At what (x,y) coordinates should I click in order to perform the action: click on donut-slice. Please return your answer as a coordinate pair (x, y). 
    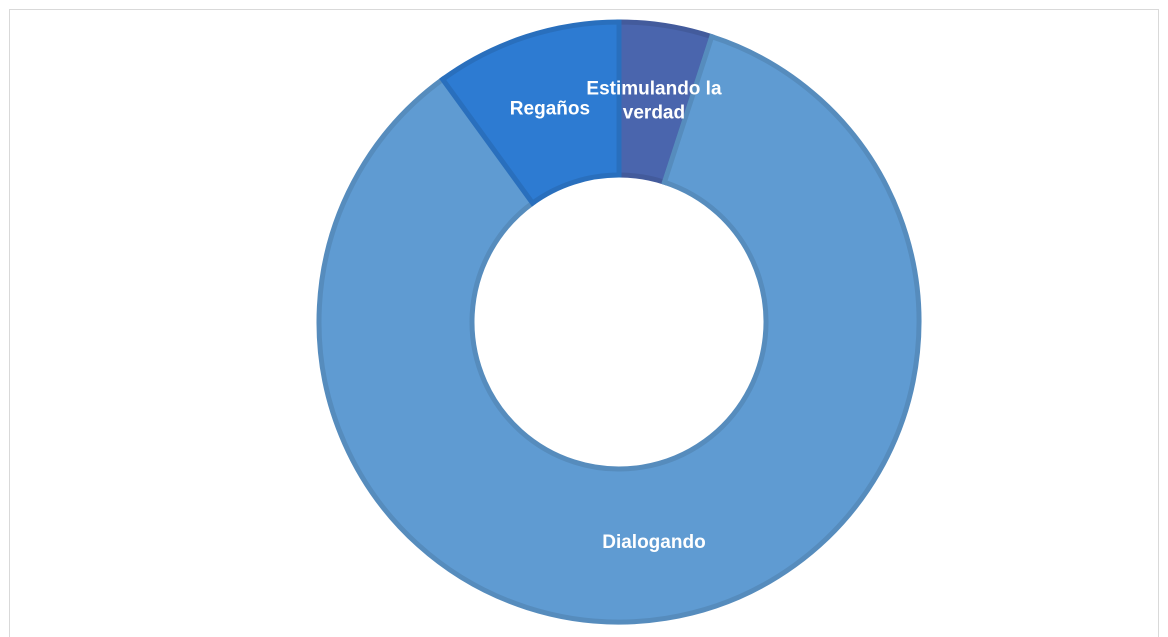
    Looking at the image, I should click on (530, 113).